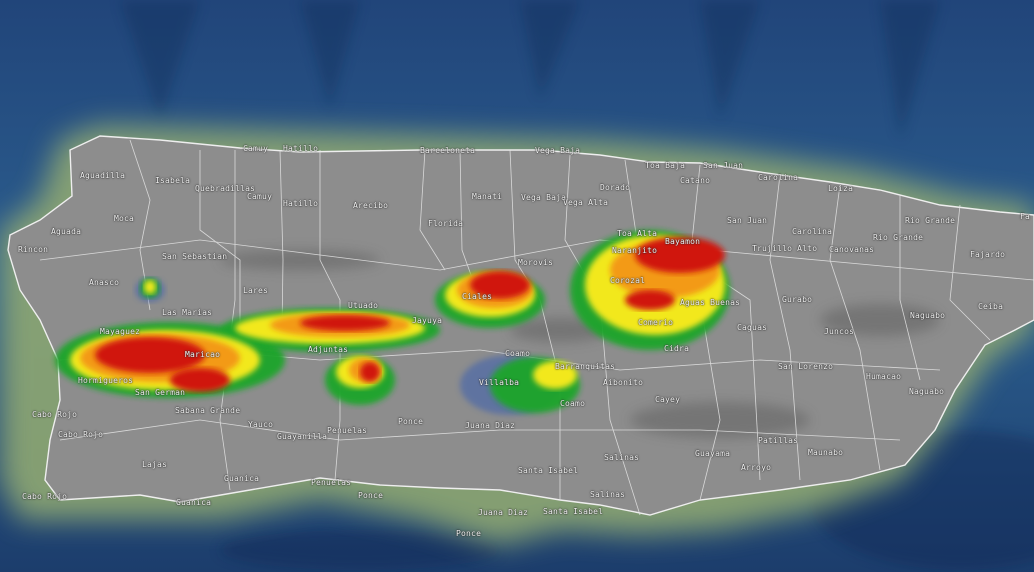 This screenshot has width=1034, height=572. Describe the element at coordinates (187, 312) in the screenshot. I see `place-label: Las Marias` at that location.